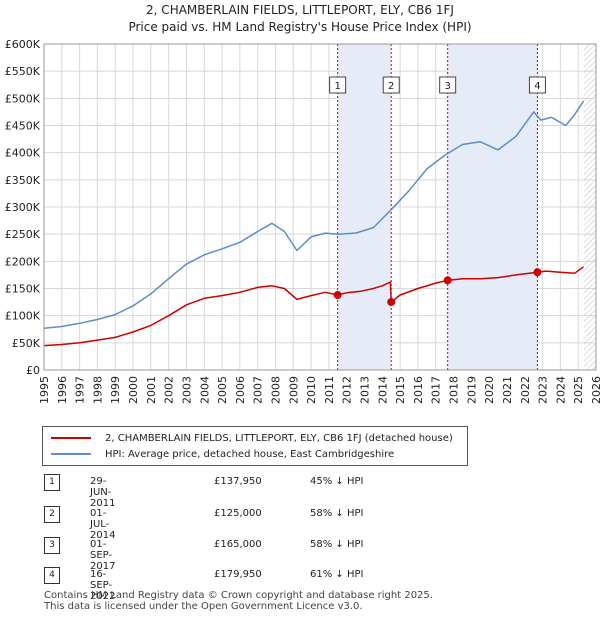 Image resolution: width=600 pixels, height=620 pixels. Describe the element at coordinates (560, 390) in the screenshot. I see `x-tick-label: 2024` at that location.